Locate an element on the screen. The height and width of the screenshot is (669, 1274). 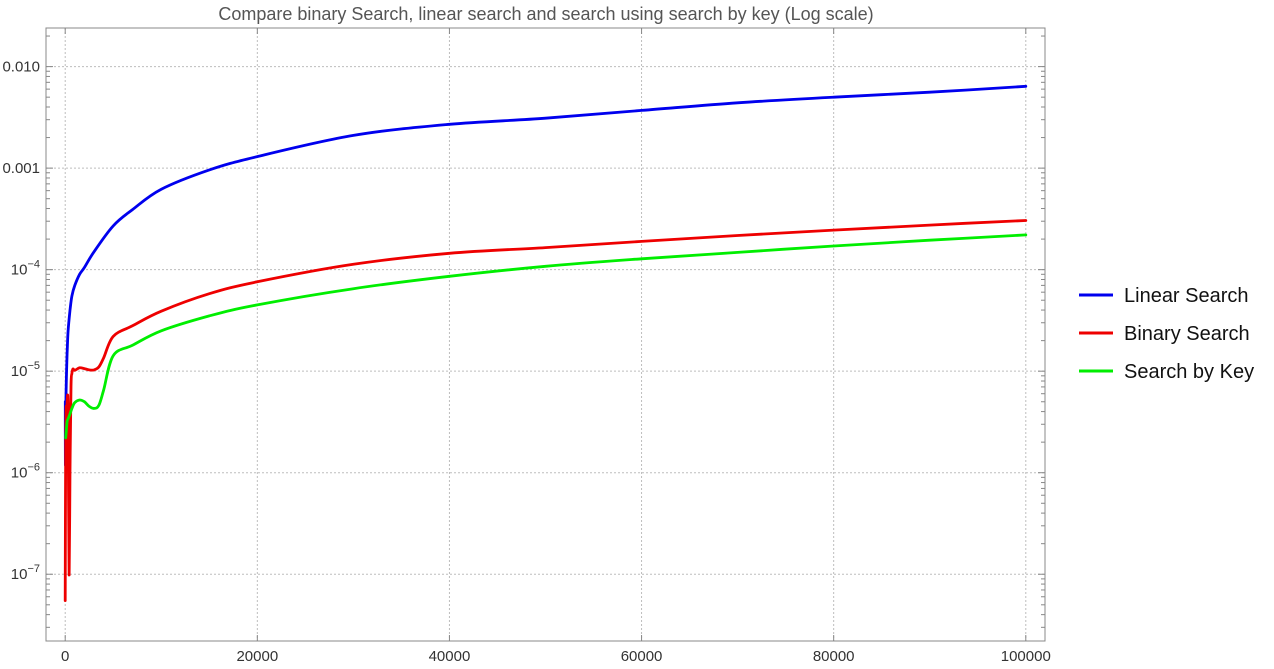
y-tick-label: 10⁻⁶ is located at coordinates (25, 472).